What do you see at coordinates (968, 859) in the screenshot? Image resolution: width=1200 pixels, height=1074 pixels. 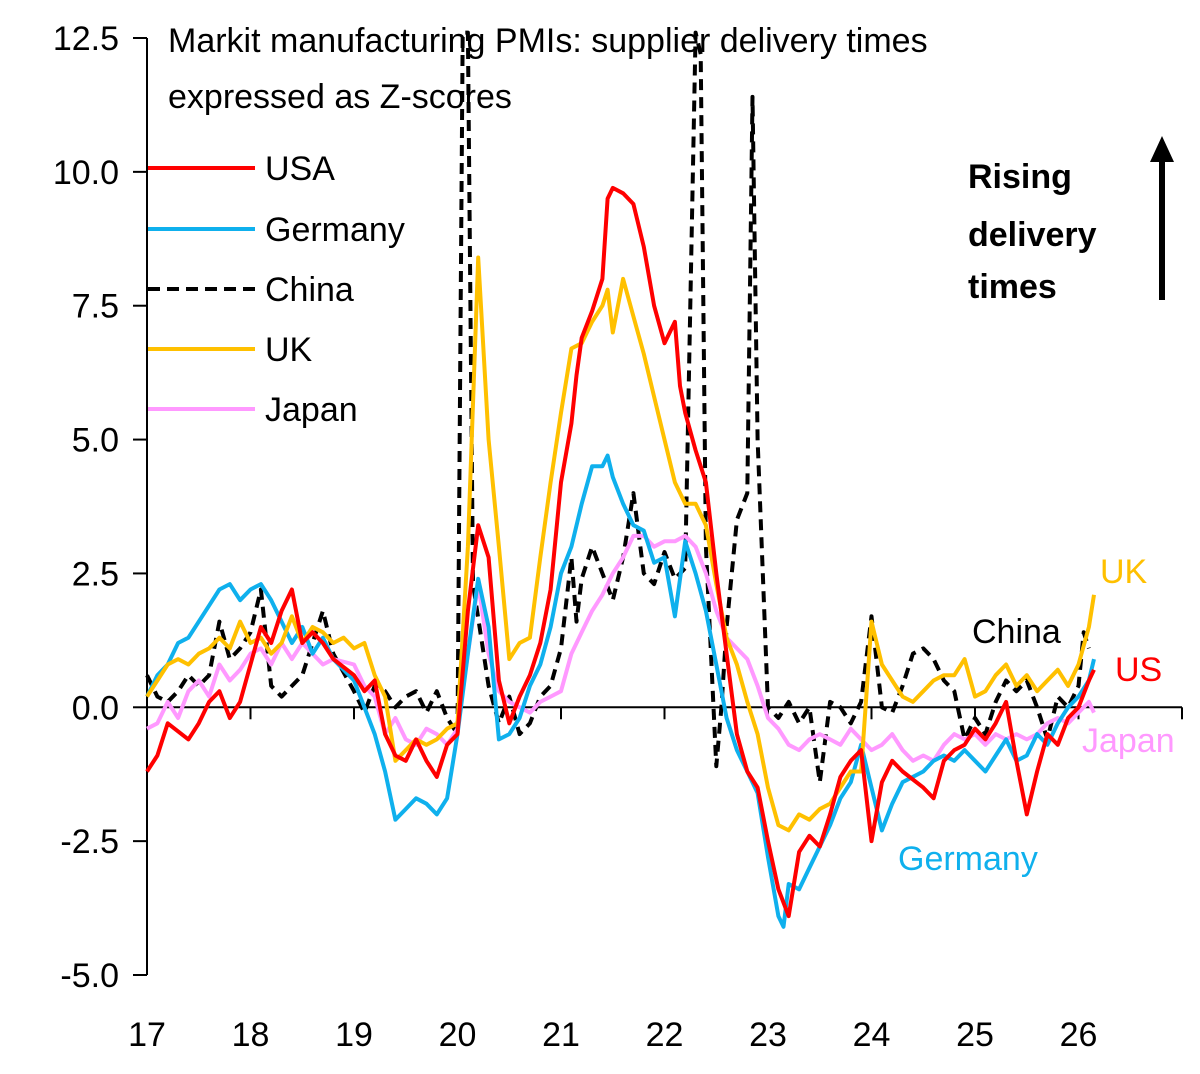 I see `end-label-germany: Germany` at bounding box center [968, 859].